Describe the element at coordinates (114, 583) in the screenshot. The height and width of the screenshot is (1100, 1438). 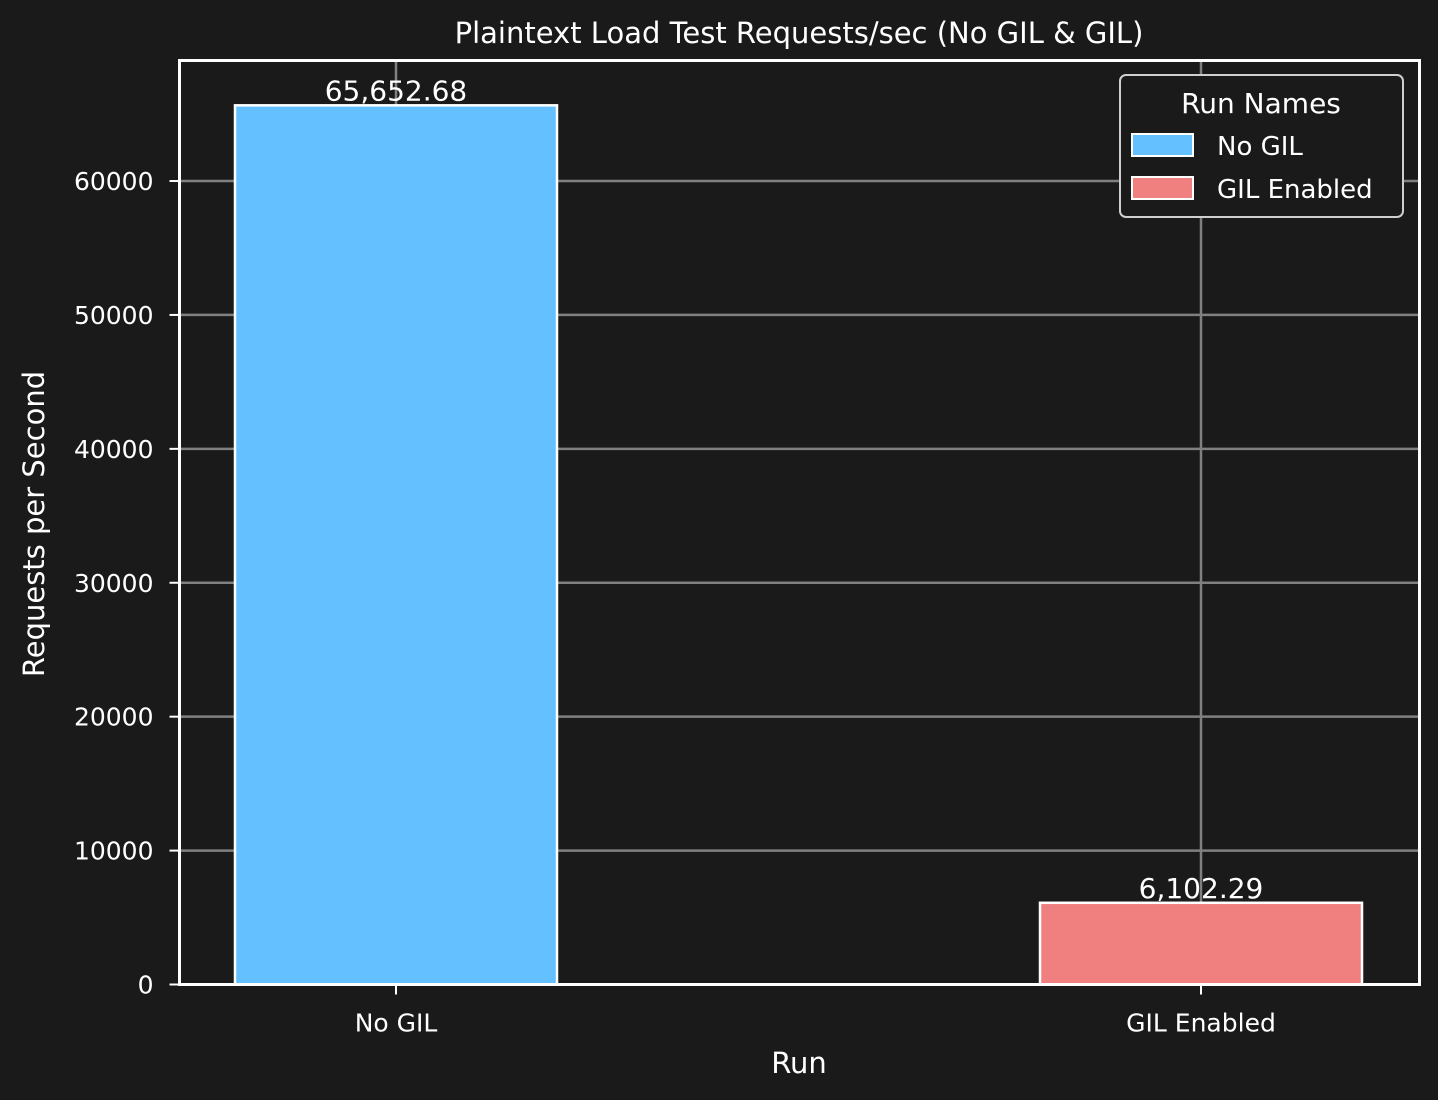
I see `y-tick-label: 30000` at that location.